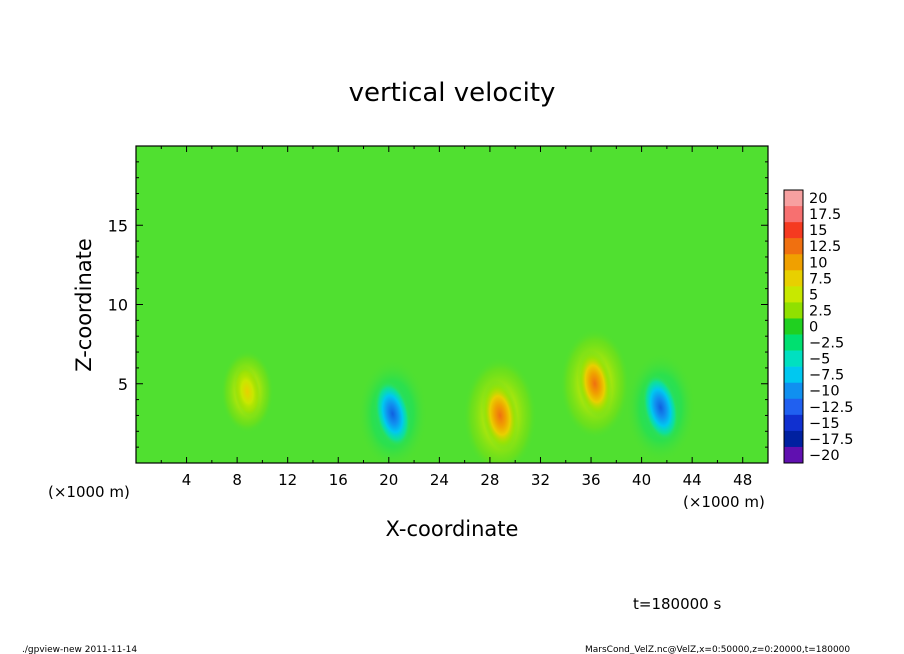 The image size is (904, 654). What do you see at coordinates (123, 384) in the screenshot?
I see `y-tick-label-5: 5` at bounding box center [123, 384].